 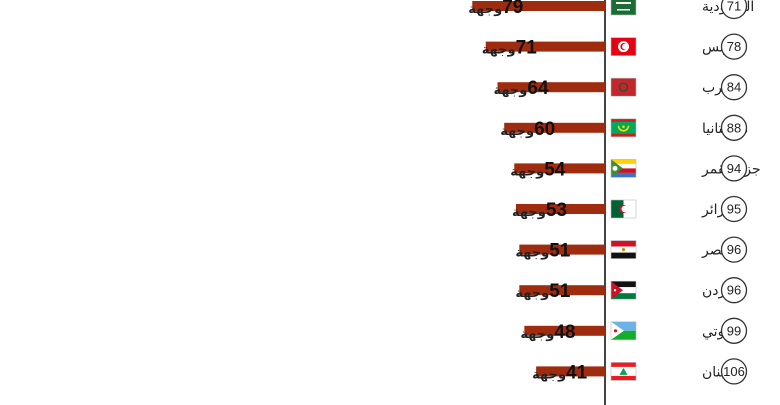 I want to click on comoros-flag, so click(x=623, y=168).